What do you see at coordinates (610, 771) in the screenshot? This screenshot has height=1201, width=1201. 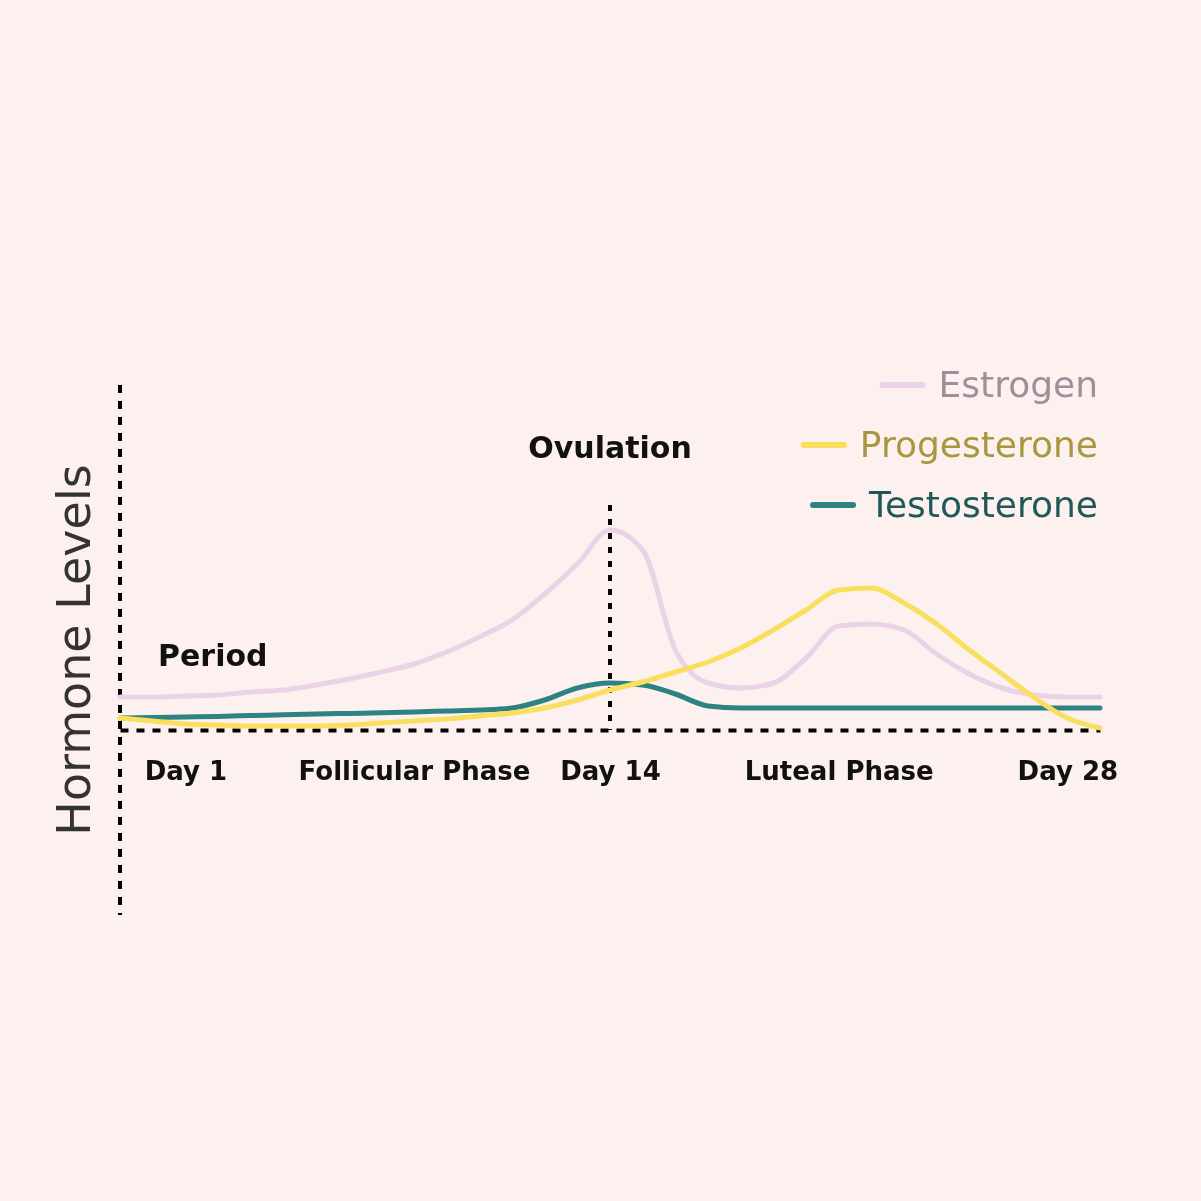 I see `x-tick-label: Day 14` at bounding box center [610, 771].